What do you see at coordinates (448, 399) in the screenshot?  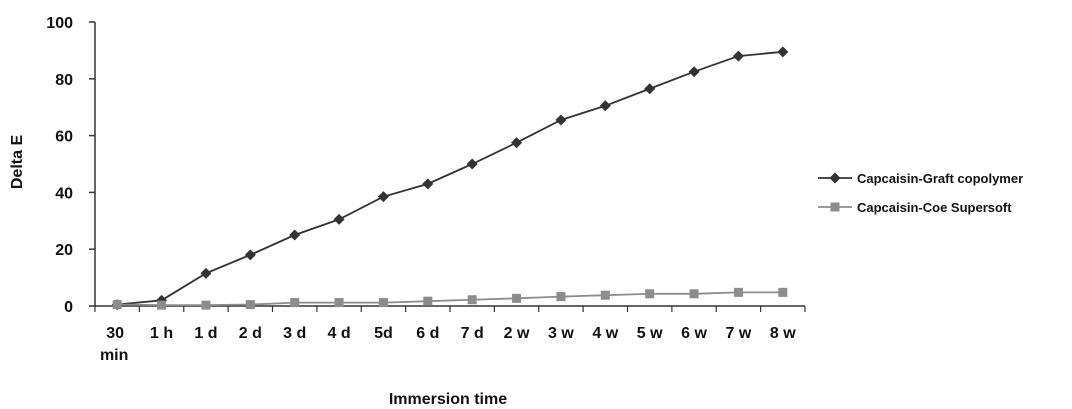 I see `x-axis-title: Immersion time` at bounding box center [448, 399].